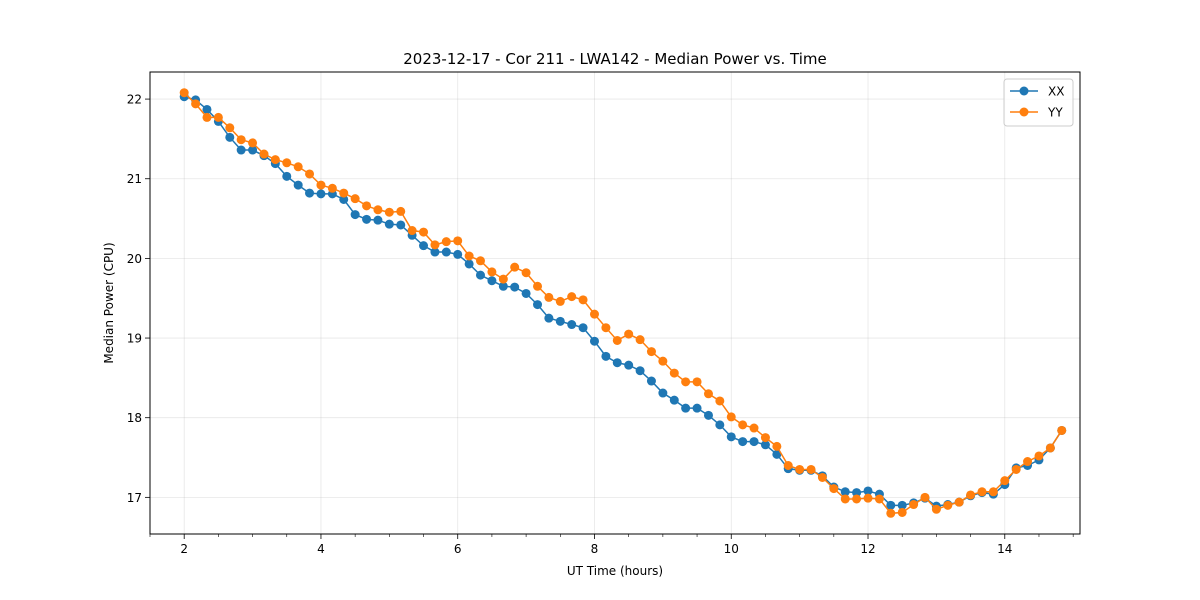  What do you see at coordinates (1055, 113) in the screenshot?
I see `legend-label-yy: YY` at bounding box center [1055, 113].